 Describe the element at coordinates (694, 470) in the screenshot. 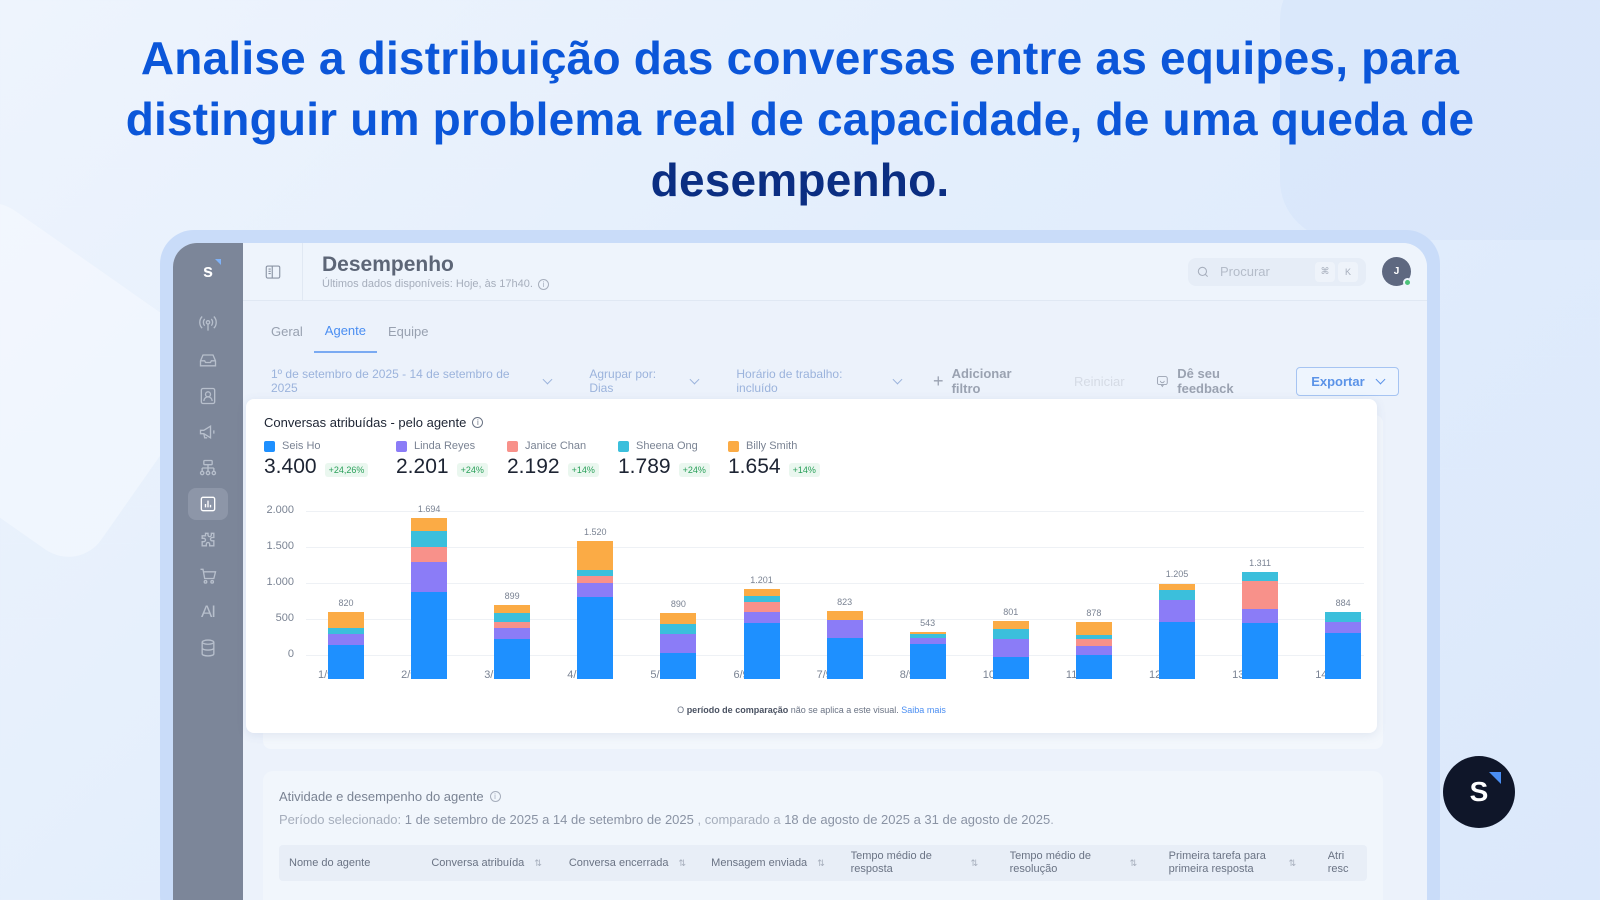

I see `change-badge: +24%` at that location.